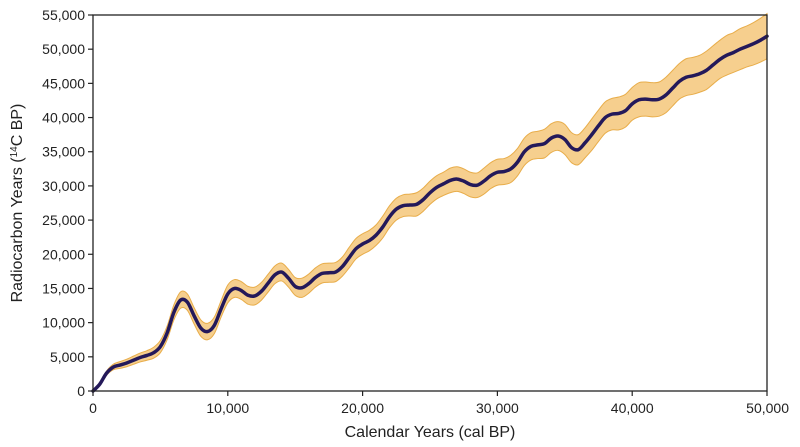 The width and height of the screenshot is (800, 447). I want to click on y-axis-label: Radiocarbon Years (14C BP), so click(18, 203).